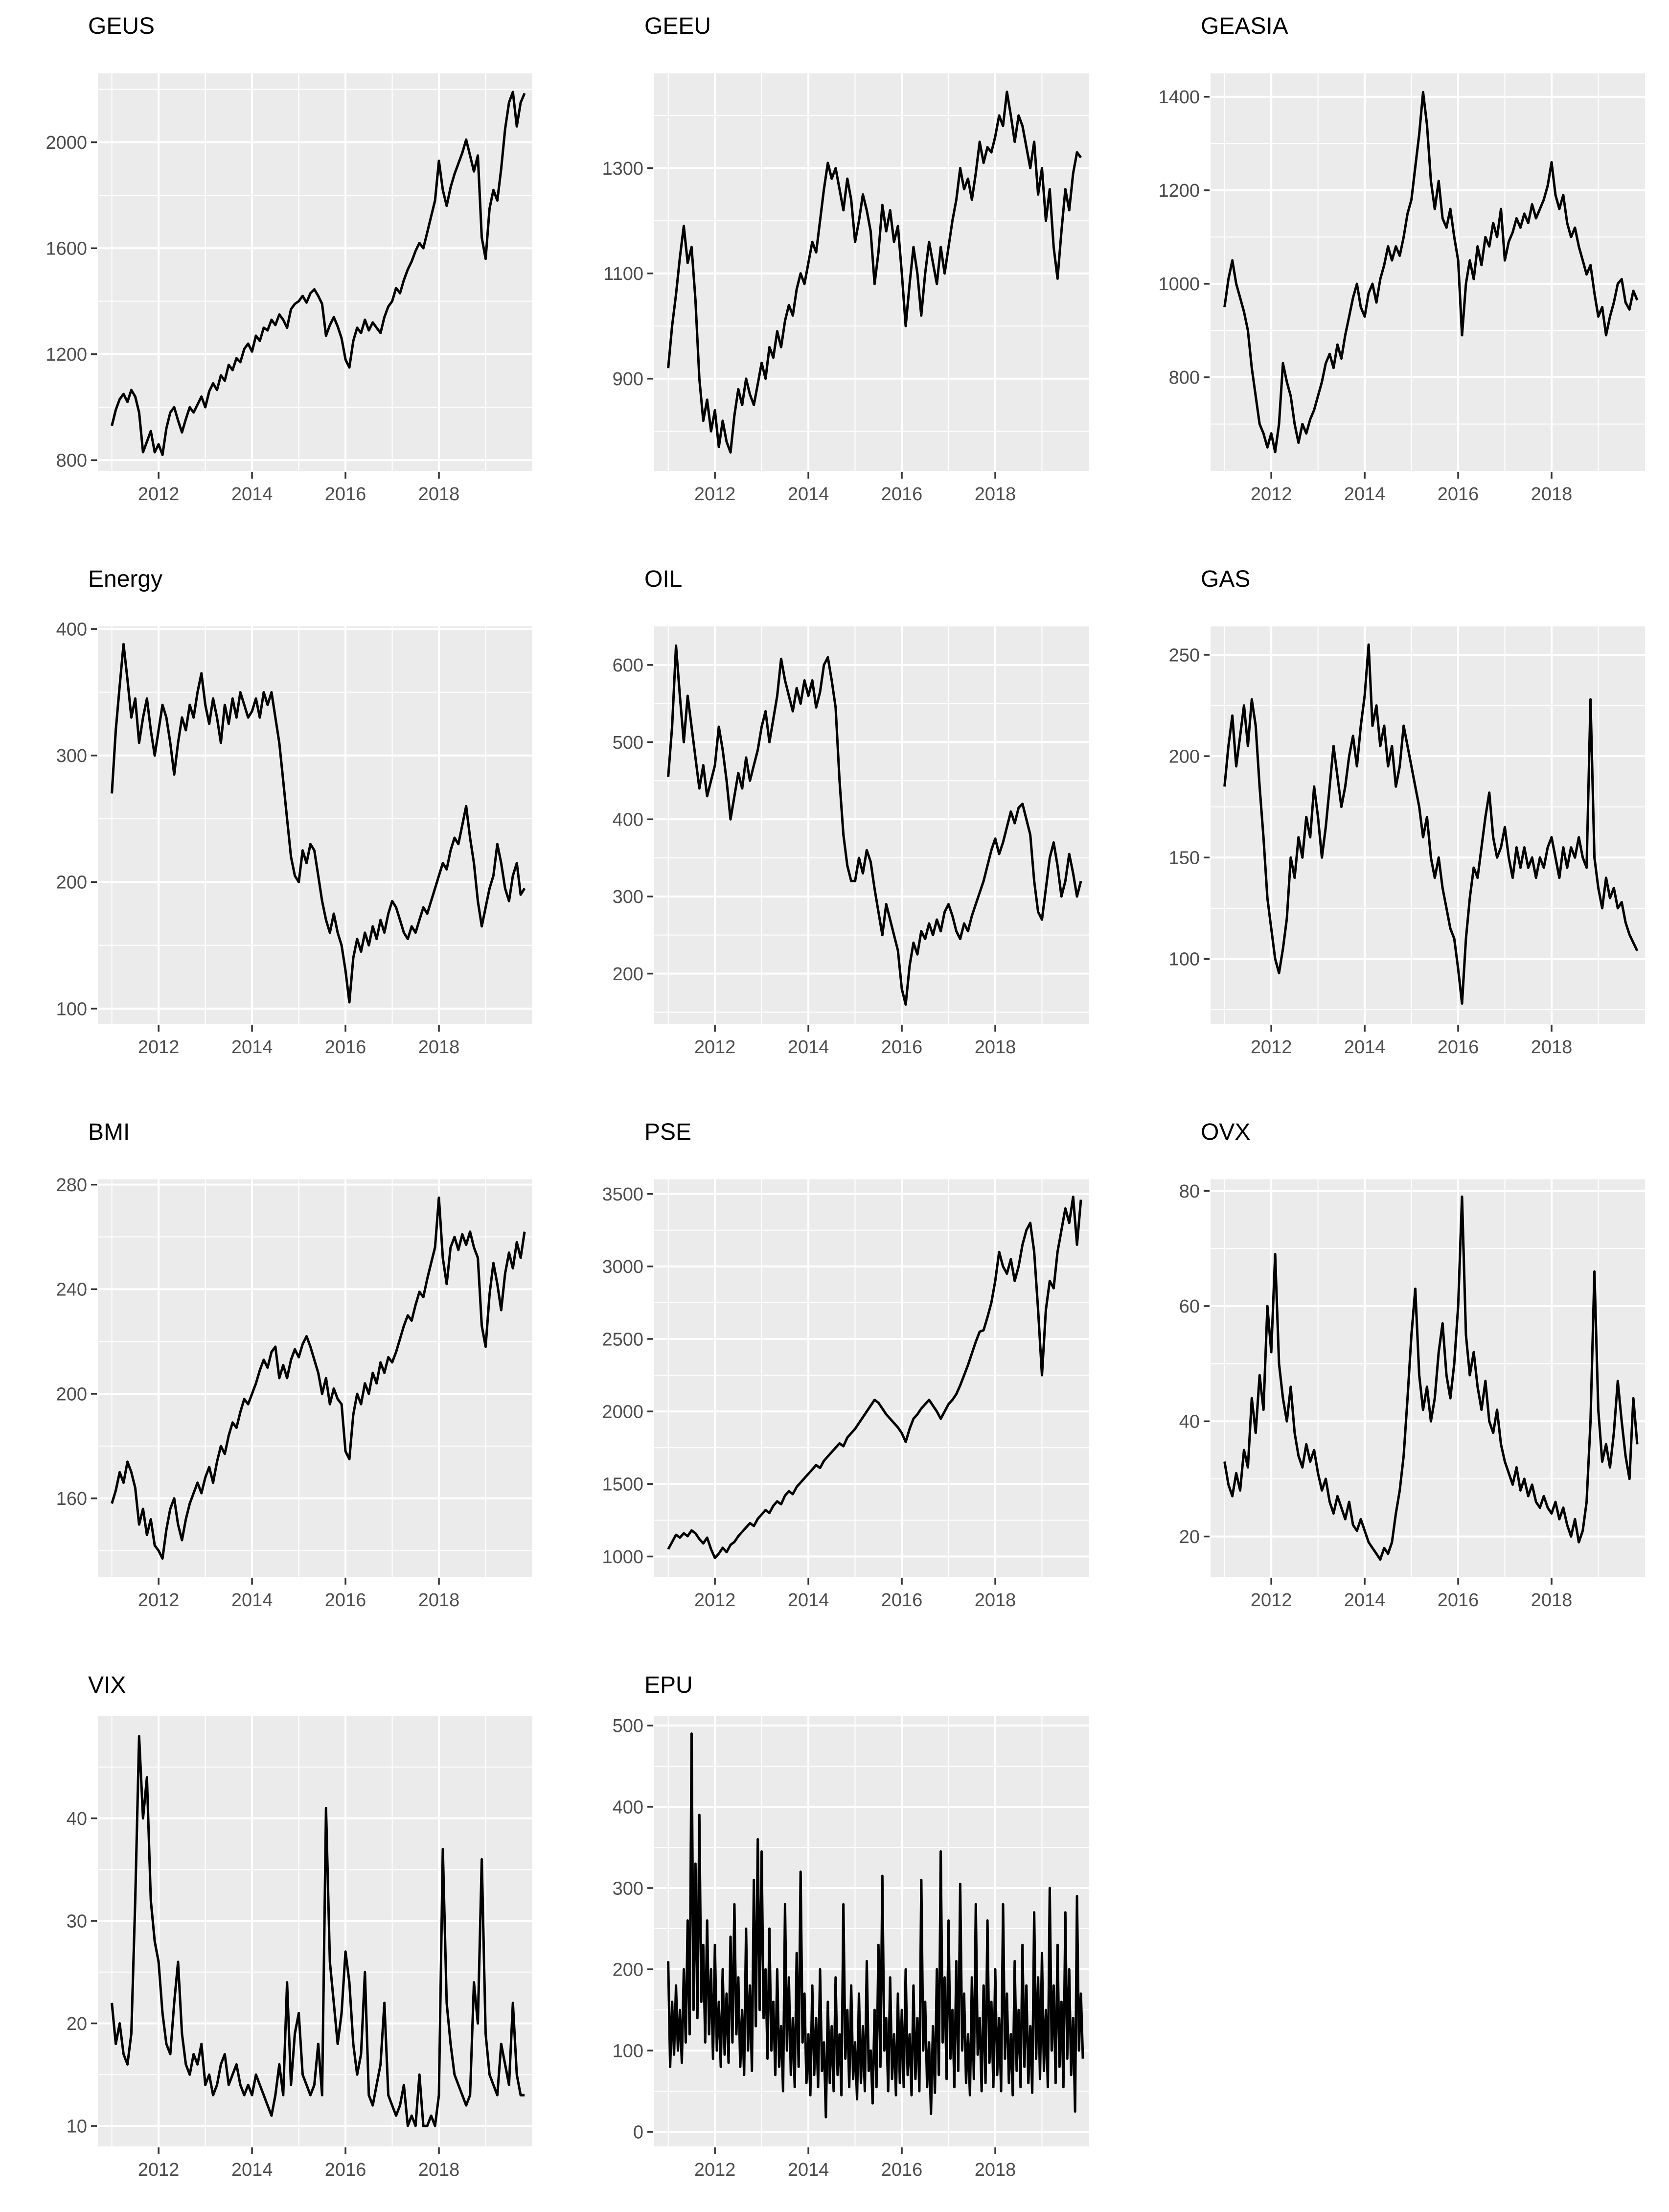 The height and width of the screenshot is (2212, 1669). What do you see at coordinates (71, 1499) in the screenshot?
I see `y-axis-label: 160` at bounding box center [71, 1499].